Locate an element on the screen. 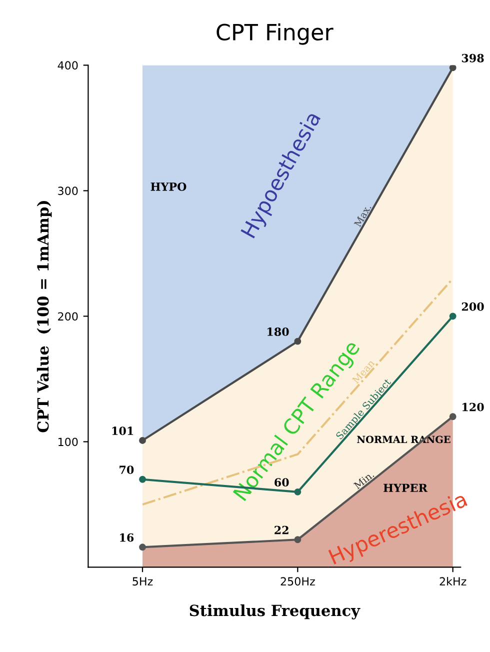 This screenshot has width=490, height=652. y-tick-label: 400 is located at coordinates (68, 65).